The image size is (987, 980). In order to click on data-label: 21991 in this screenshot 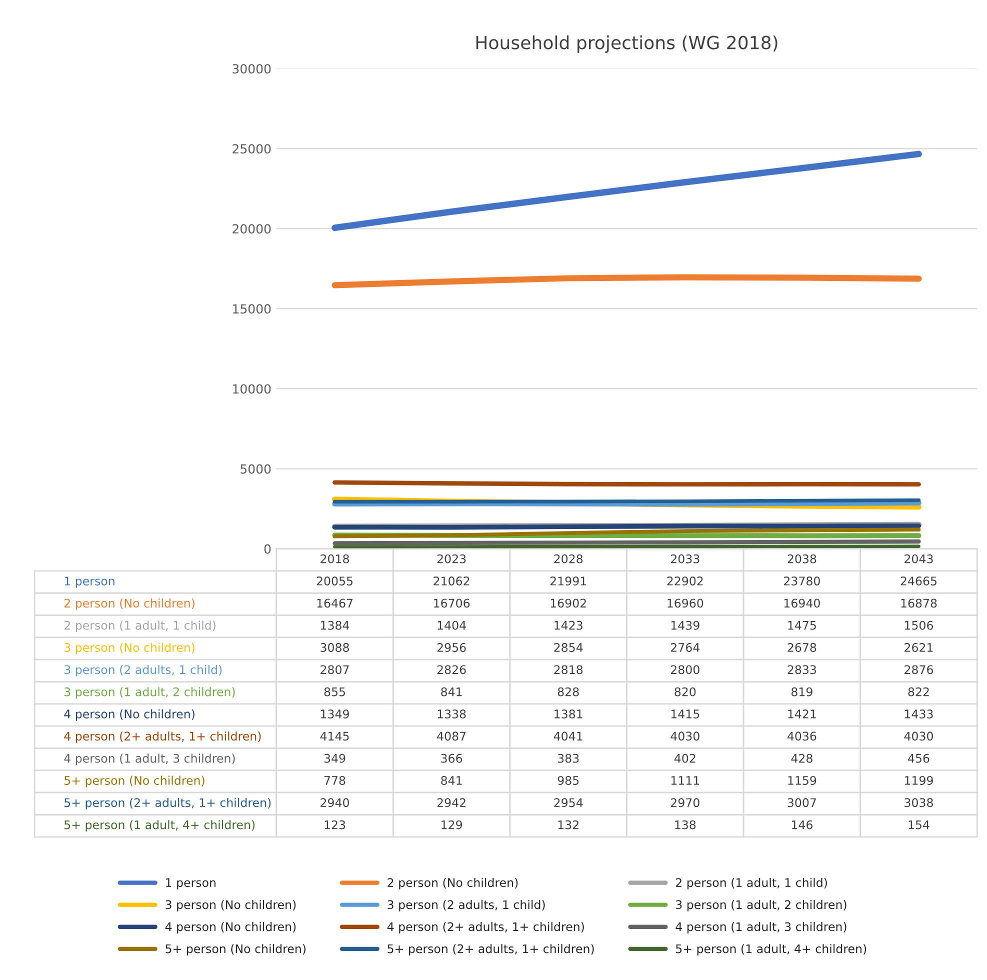, I will do `click(568, 581)`.